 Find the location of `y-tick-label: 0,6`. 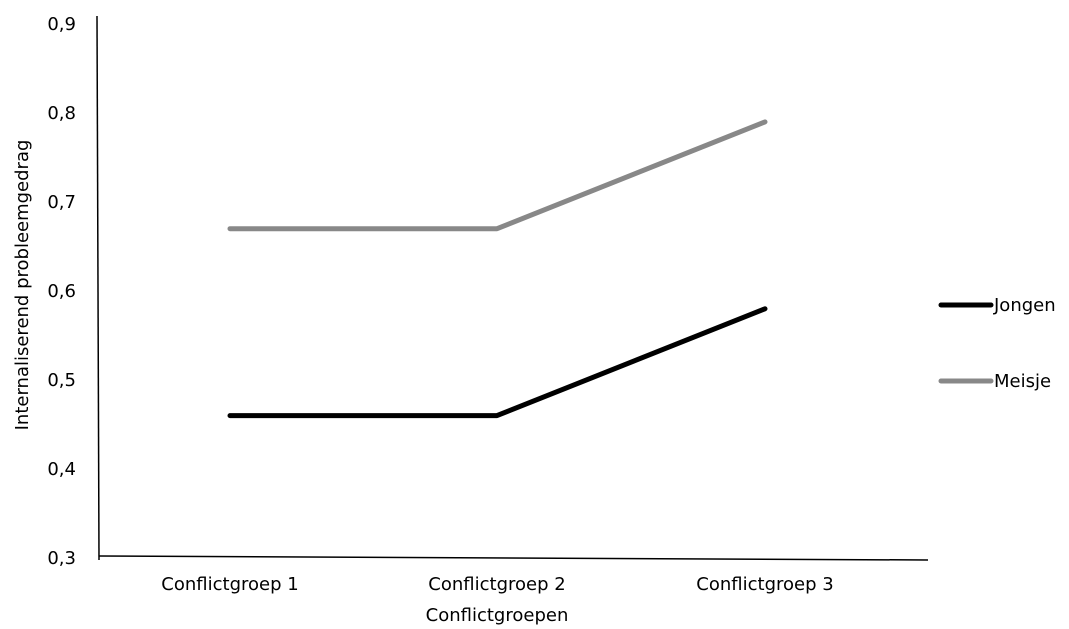

y-tick-label: 0,6 is located at coordinates (61, 291).